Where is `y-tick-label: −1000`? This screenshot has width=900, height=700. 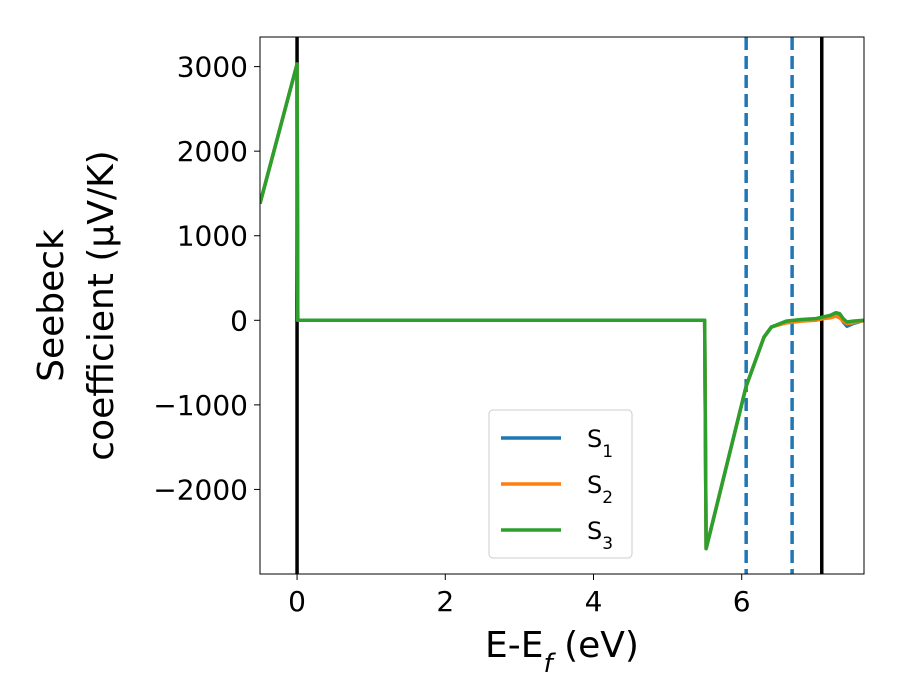
y-tick-label: −1000 is located at coordinates (200, 405).